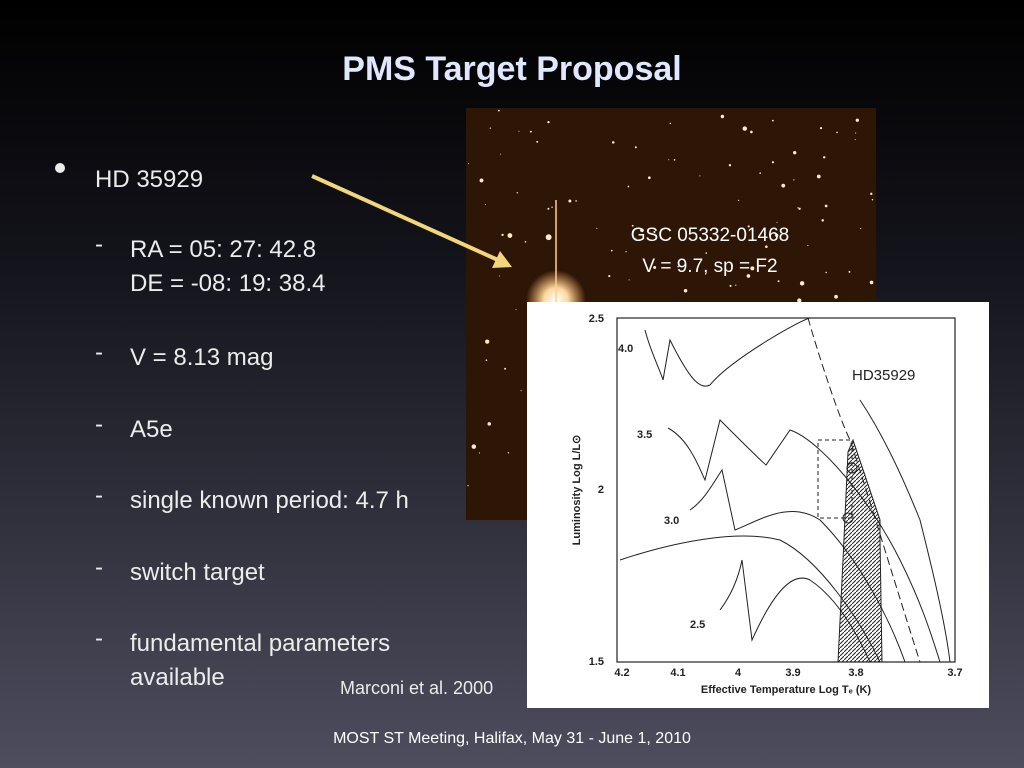  I want to click on track-label: 3.5, so click(644, 435).